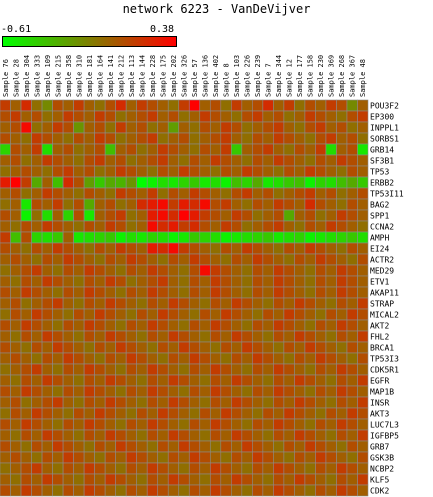 The image size is (433, 497). Describe the element at coordinates (379, 282) in the screenshot. I see `row-label: ETV1` at that location.